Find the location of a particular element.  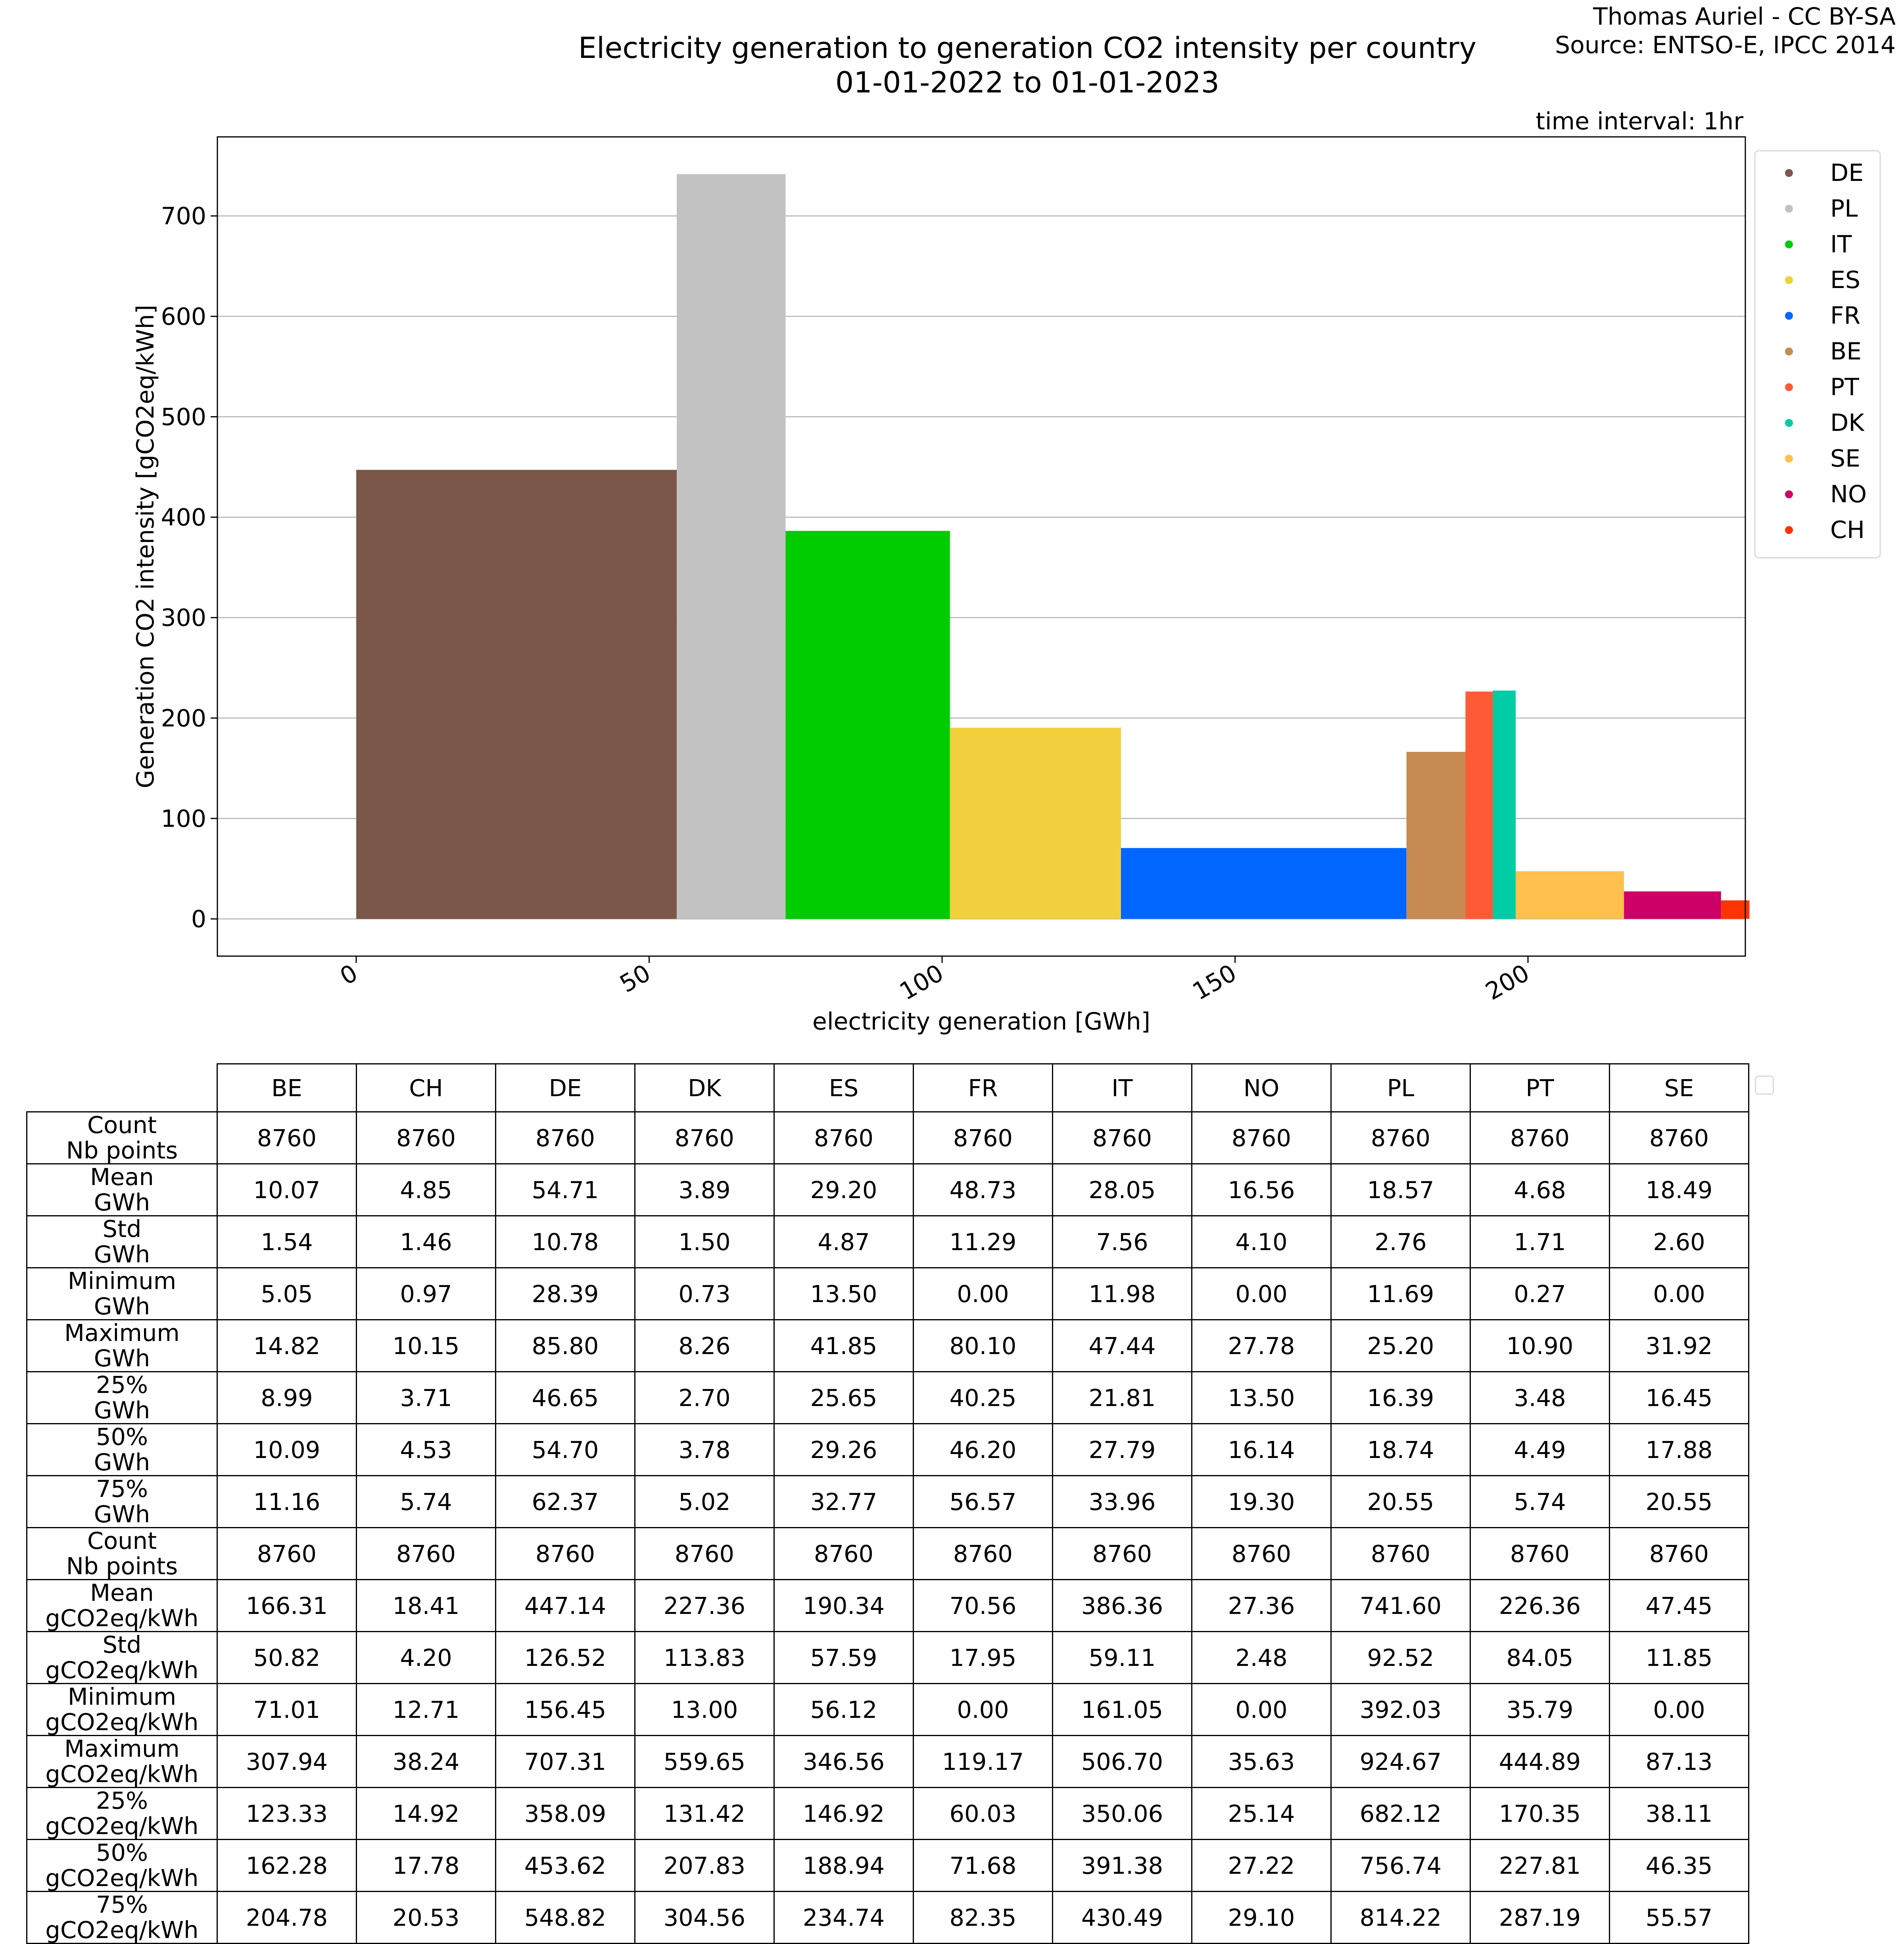

table-cell: 47.45 is located at coordinates (1679, 1605).